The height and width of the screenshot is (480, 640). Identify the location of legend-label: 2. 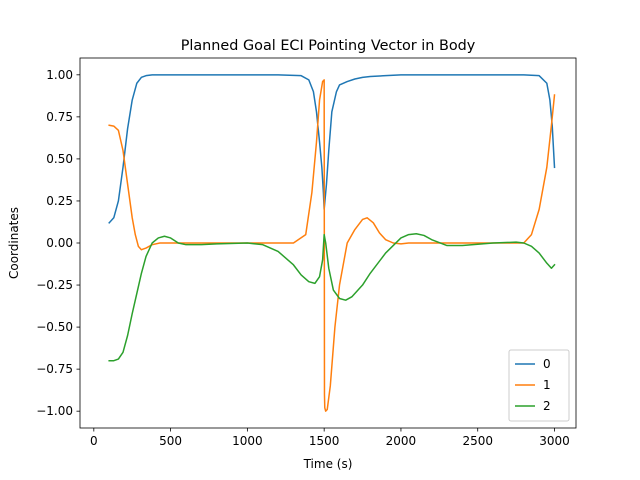
(547, 406).